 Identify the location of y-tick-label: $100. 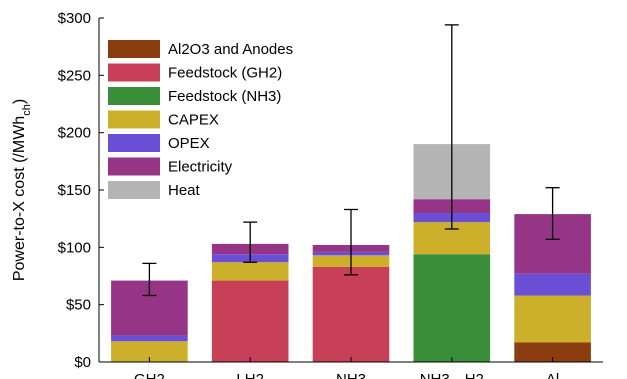
(74, 247).